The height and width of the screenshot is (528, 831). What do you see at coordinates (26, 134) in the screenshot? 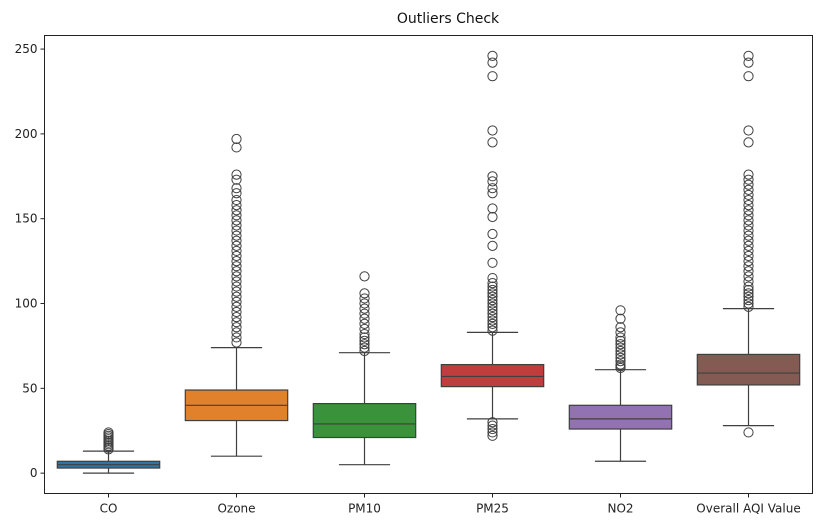
I see `y-tick-label: 200` at bounding box center [26, 134].